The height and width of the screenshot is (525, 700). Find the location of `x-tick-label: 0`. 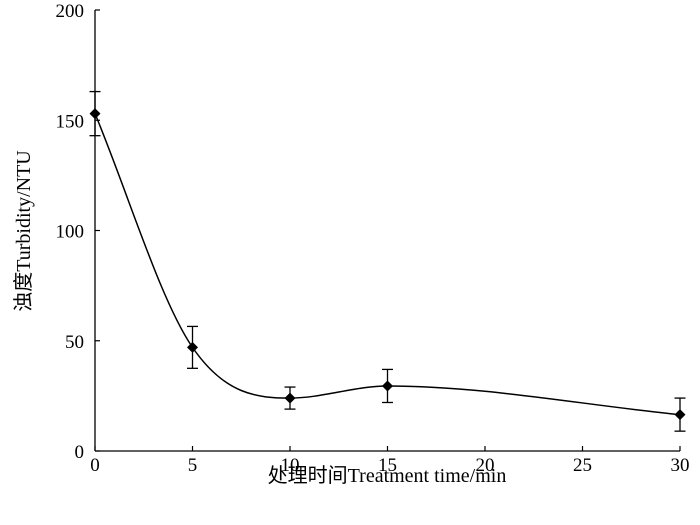

x-tick-label: 0 is located at coordinates (95, 465).